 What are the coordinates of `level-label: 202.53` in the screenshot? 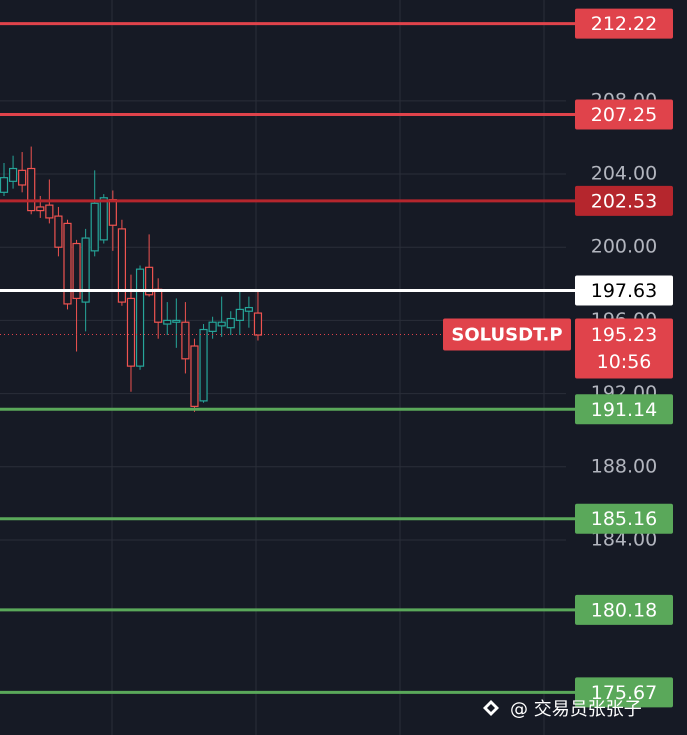 It's located at (624, 201).